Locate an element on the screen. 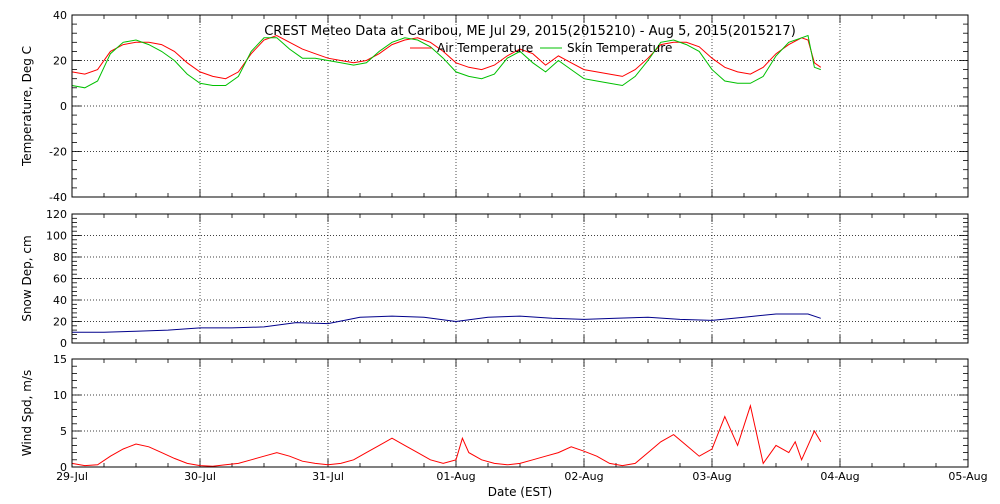  y-tick-label: 5 is located at coordinates (63, 431).